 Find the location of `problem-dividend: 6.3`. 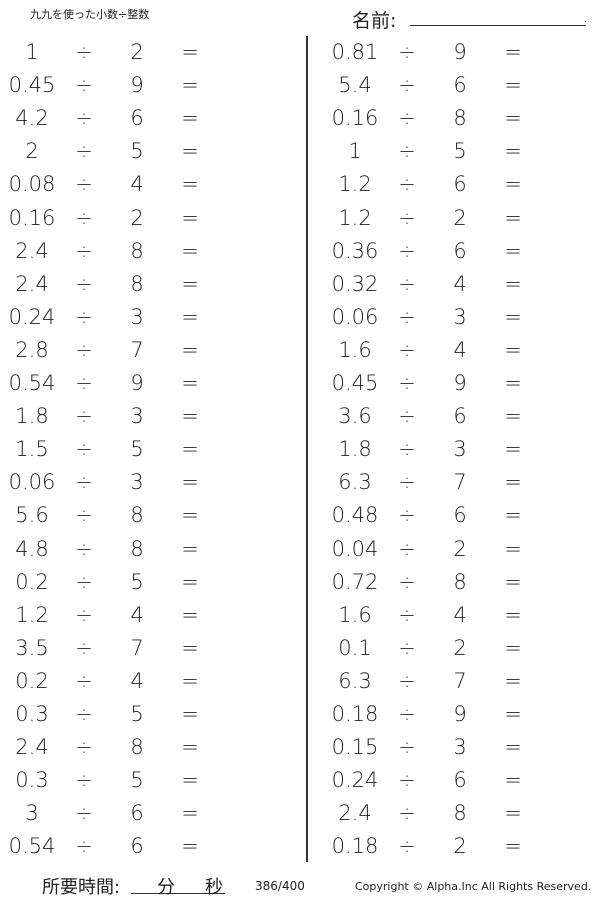

problem-dividend: 6.3 is located at coordinates (355, 482).